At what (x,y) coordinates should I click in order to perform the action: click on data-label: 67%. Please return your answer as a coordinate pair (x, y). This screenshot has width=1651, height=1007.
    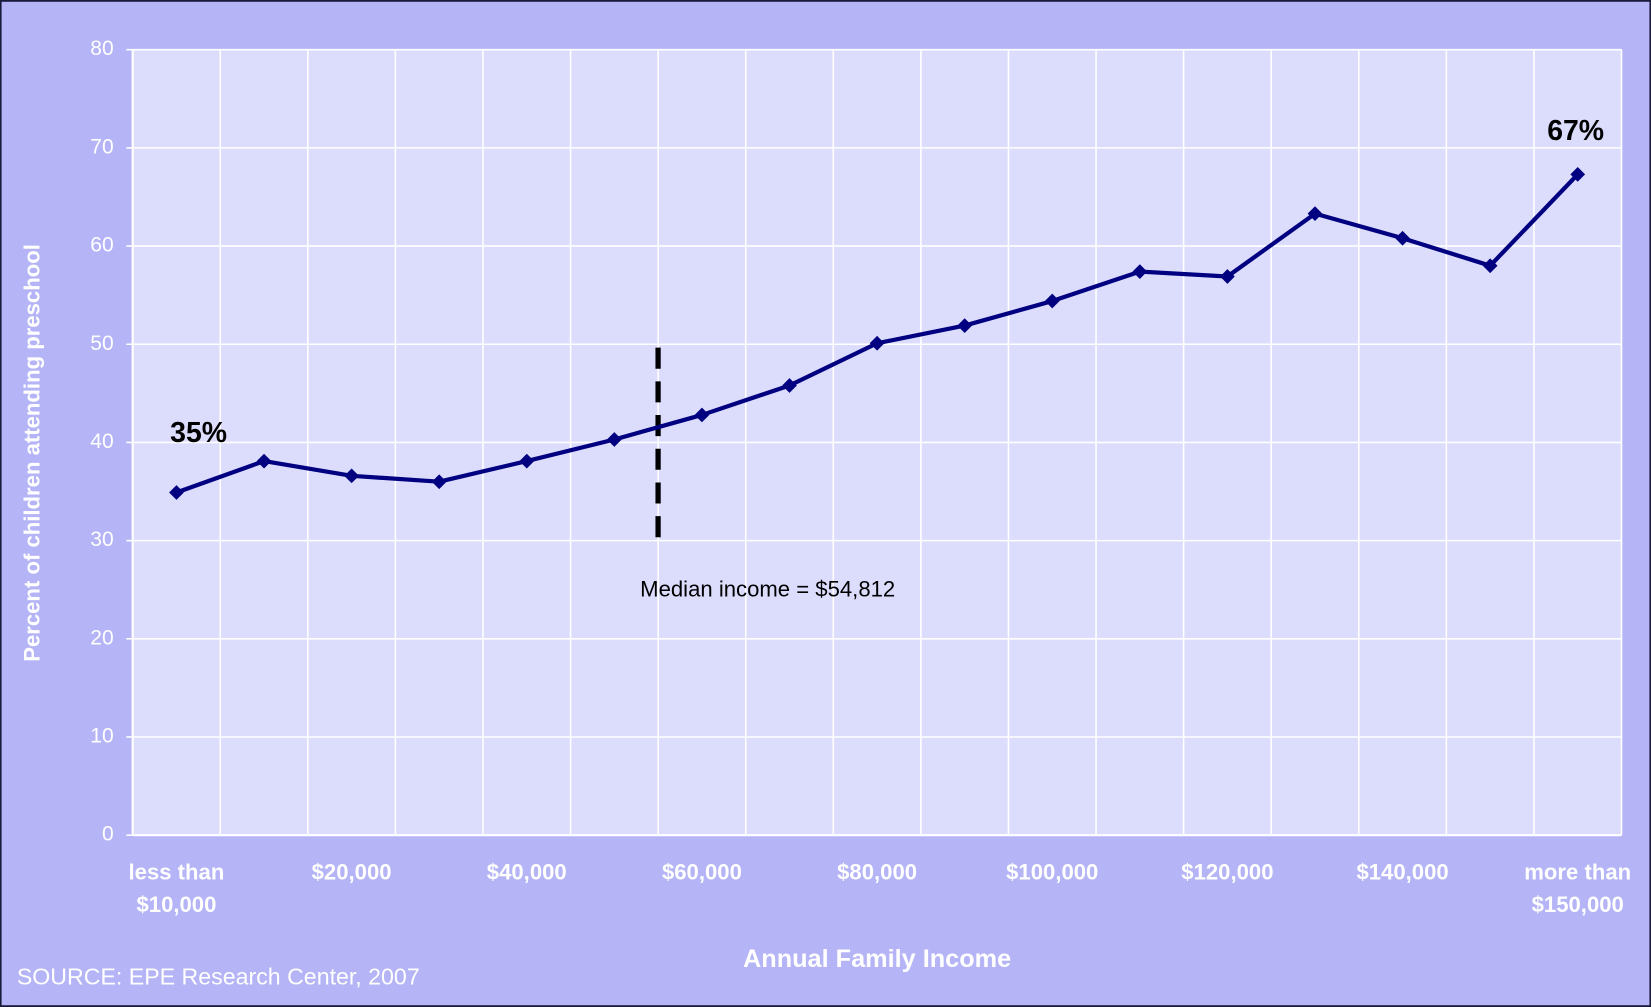
    Looking at the image, I should click on (1575, 131).